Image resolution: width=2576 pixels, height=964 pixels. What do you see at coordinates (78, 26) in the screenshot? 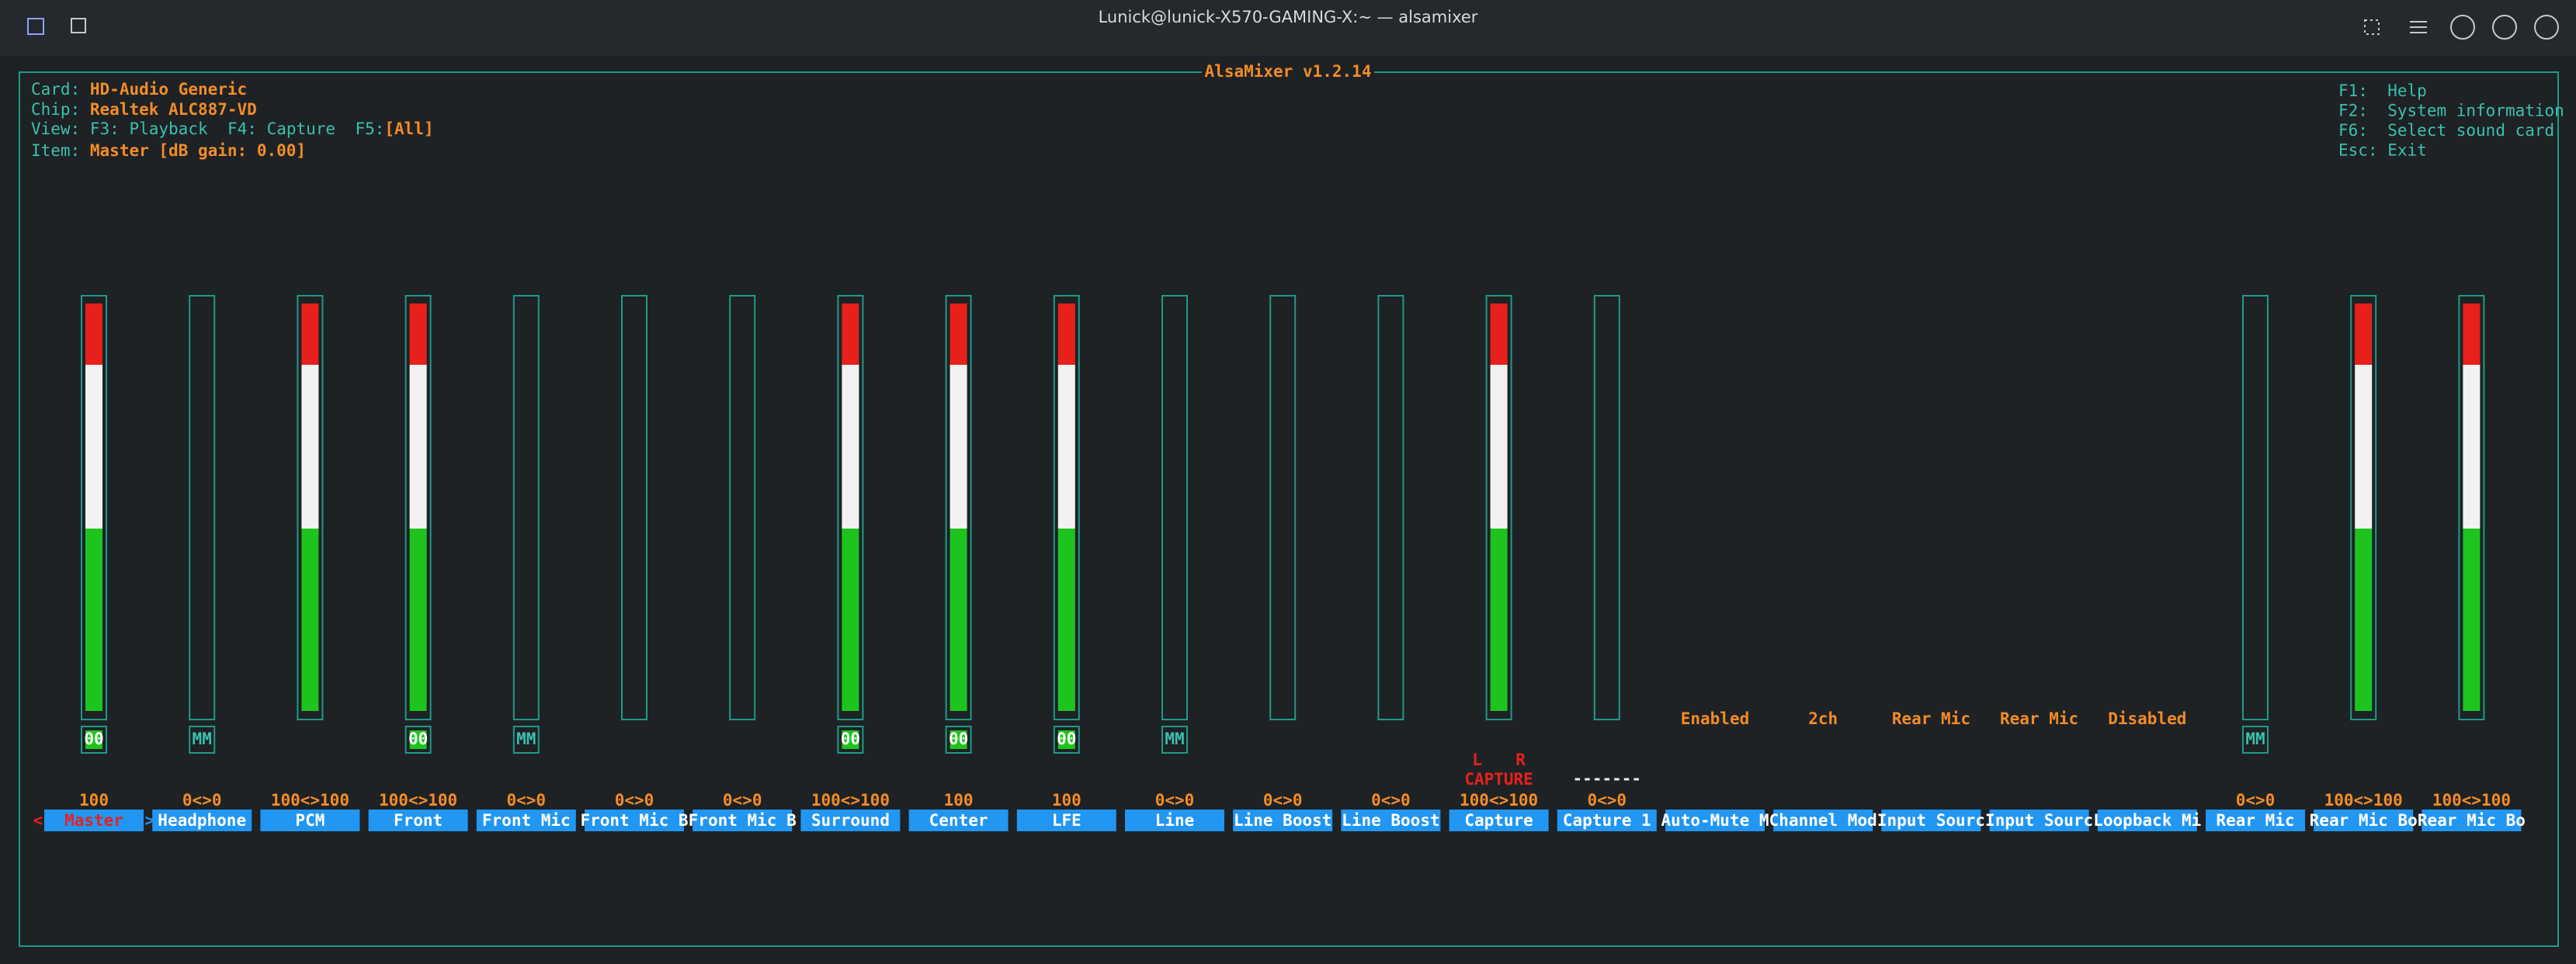
I see `pin-icon` at bounding box center [78, 26].